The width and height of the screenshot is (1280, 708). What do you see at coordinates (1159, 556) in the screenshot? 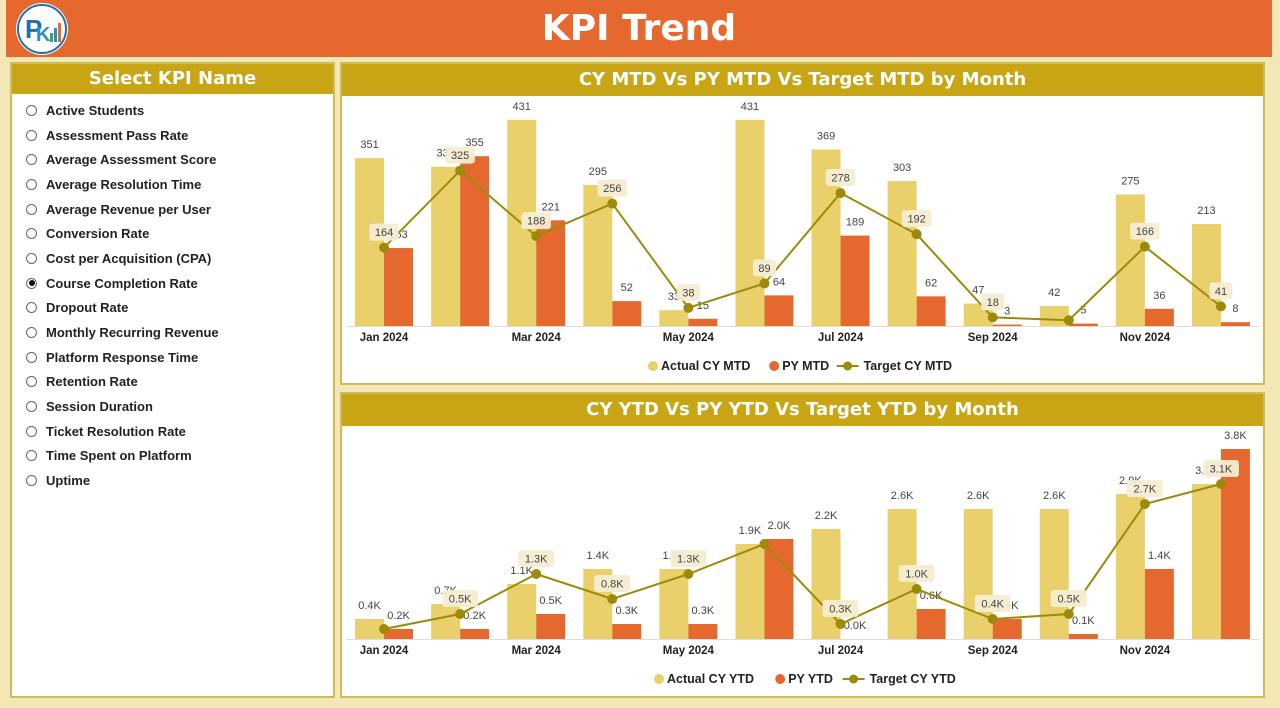
I see `data-label-py: 1.4K` at bounding box center [1159, 556].